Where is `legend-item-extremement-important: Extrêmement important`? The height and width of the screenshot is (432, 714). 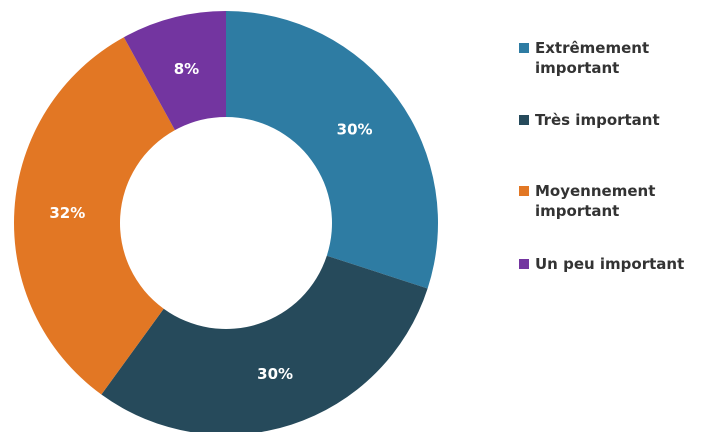
legend-item-extremement-important: Extrêmement important is located at coordinates (614, 58).